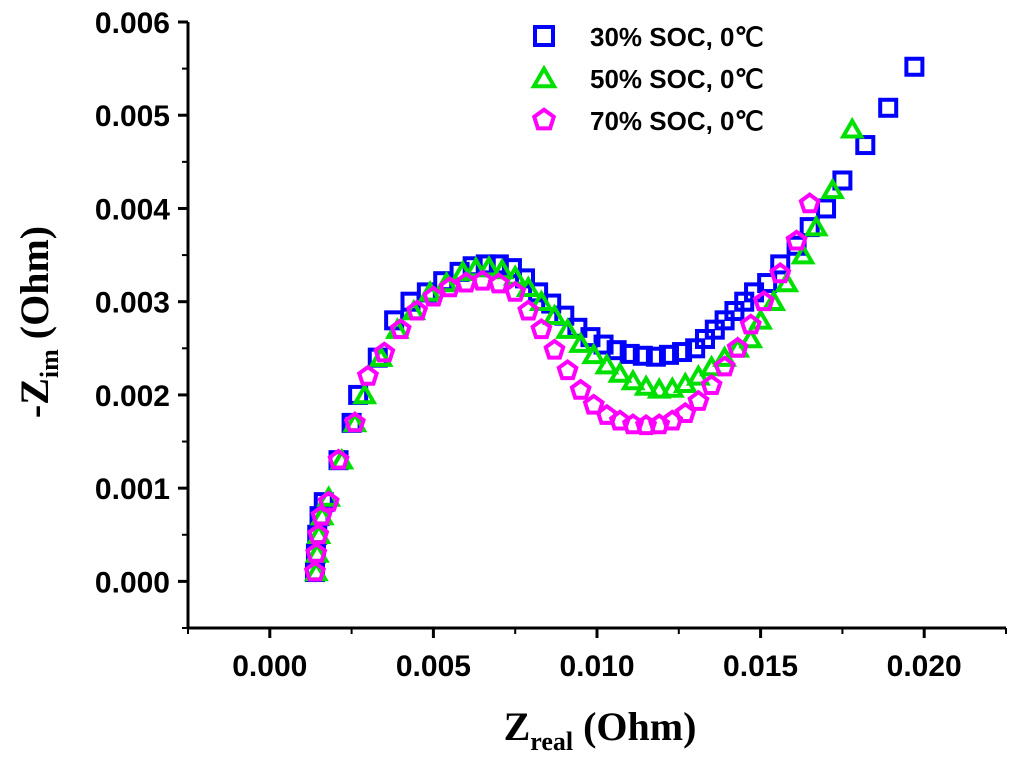 The width and height of the screenshot is (1024, 760). Describe the element at coordinates (544, 119) in the screenshot. I see `legend-marker-pentagon` at that location.